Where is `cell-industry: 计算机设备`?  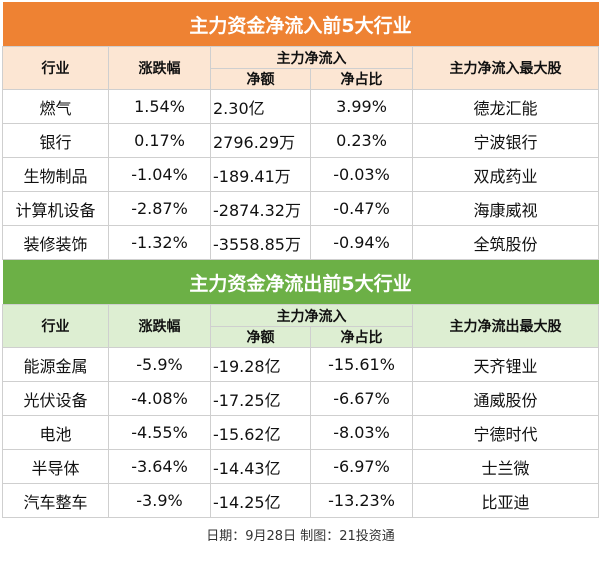 cell-industry: 计算机设备 is located at coordinates (55, 208).